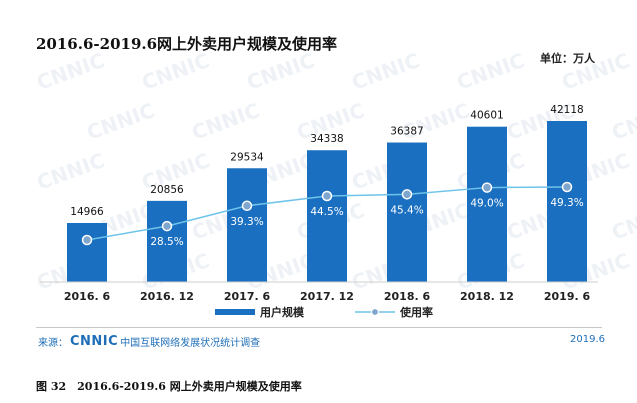  Describe the element at coordinates (566, 110) in the screenshot. I see `bar-value-label-6: 42118` at that location.